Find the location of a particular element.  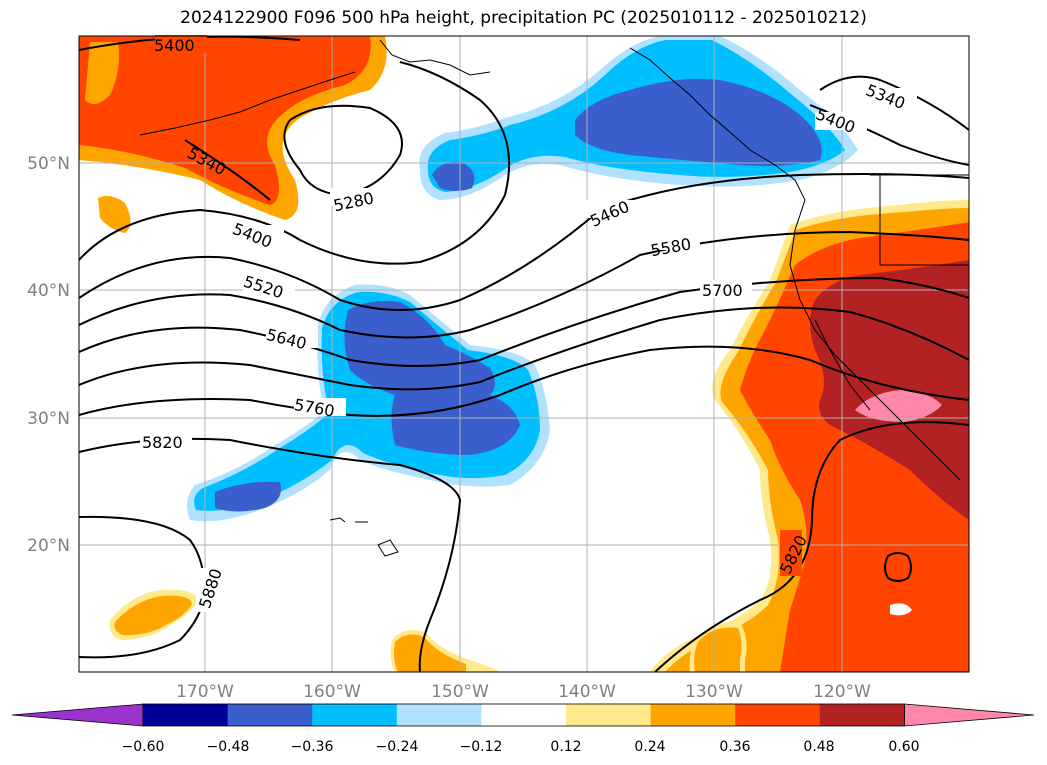

colorbar-tick-label: −0.60 is located at coordinates (143, 747).